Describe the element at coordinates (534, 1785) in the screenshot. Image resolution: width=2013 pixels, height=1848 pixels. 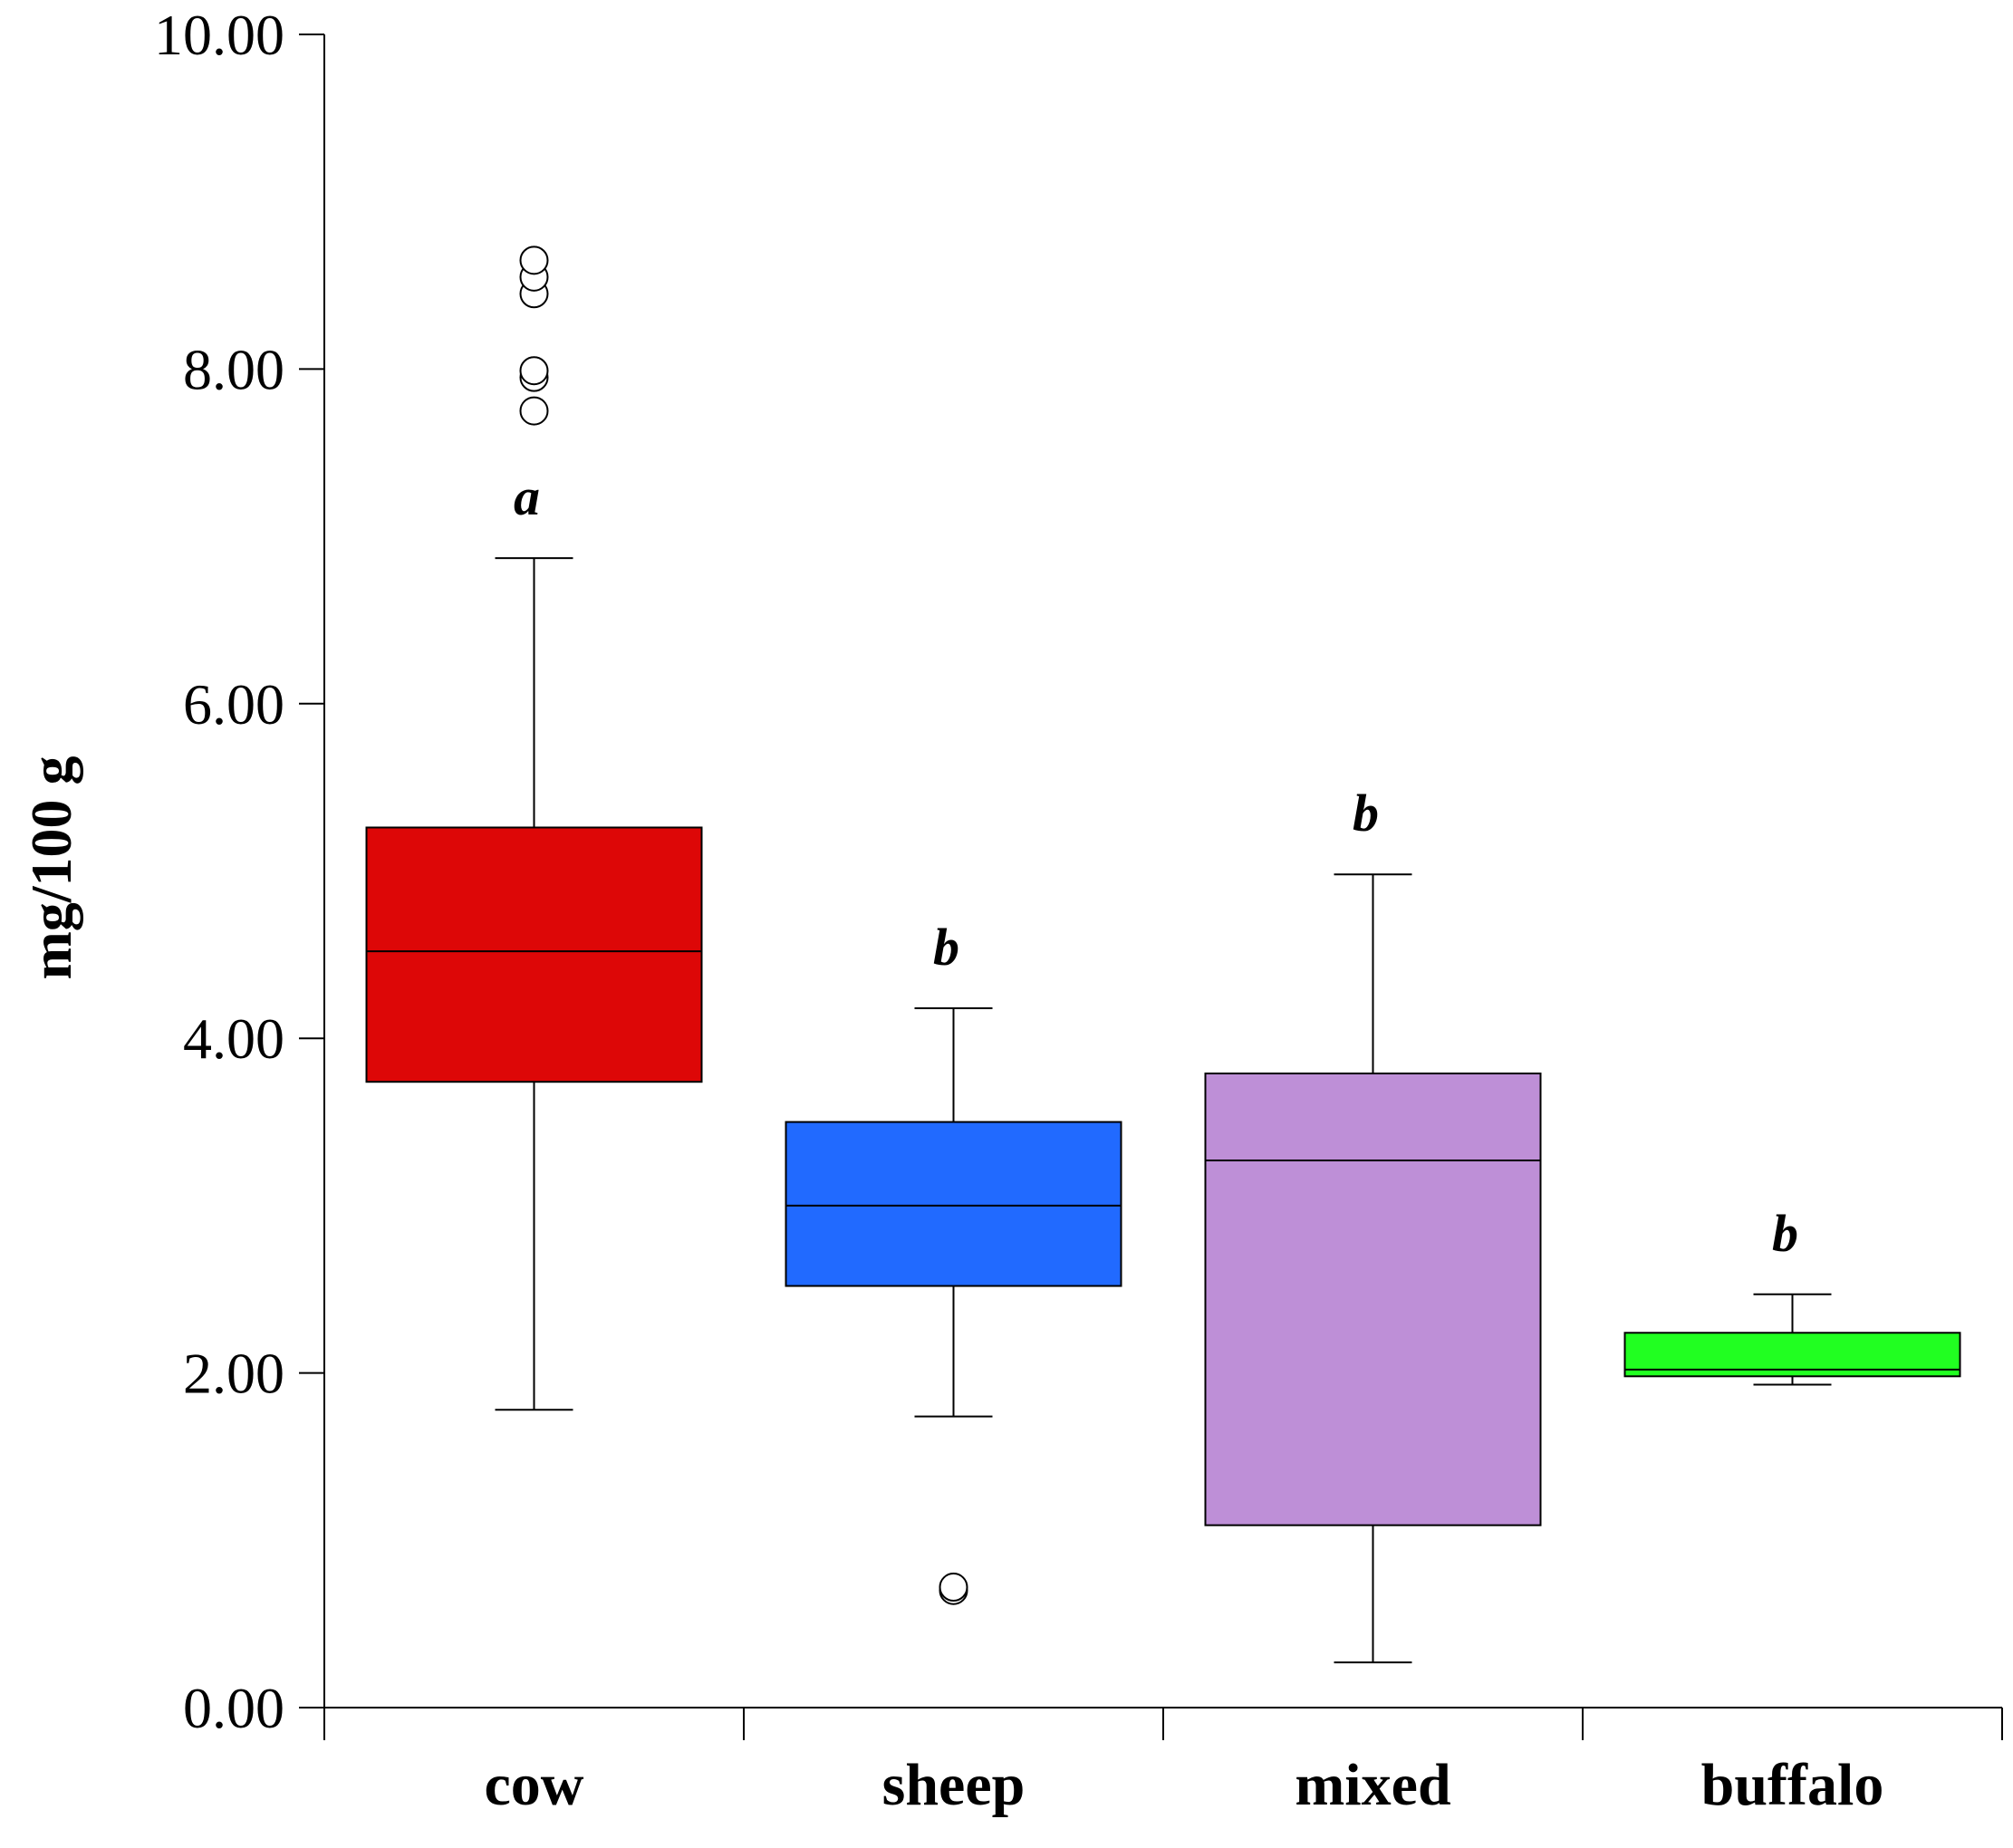
I see `x-category-label: cow` at that location.